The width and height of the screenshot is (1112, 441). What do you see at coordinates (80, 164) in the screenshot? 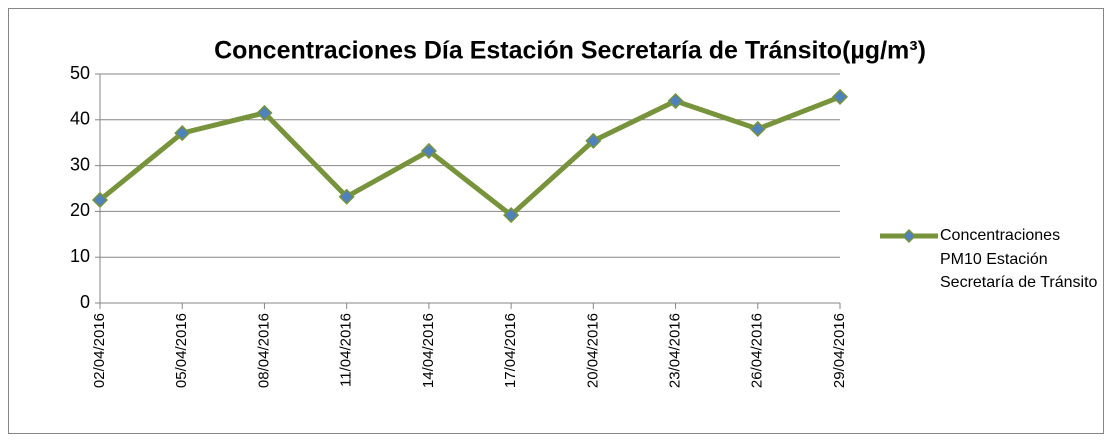
I see `y-tick-label: 30` at bounding box center [80, 164].